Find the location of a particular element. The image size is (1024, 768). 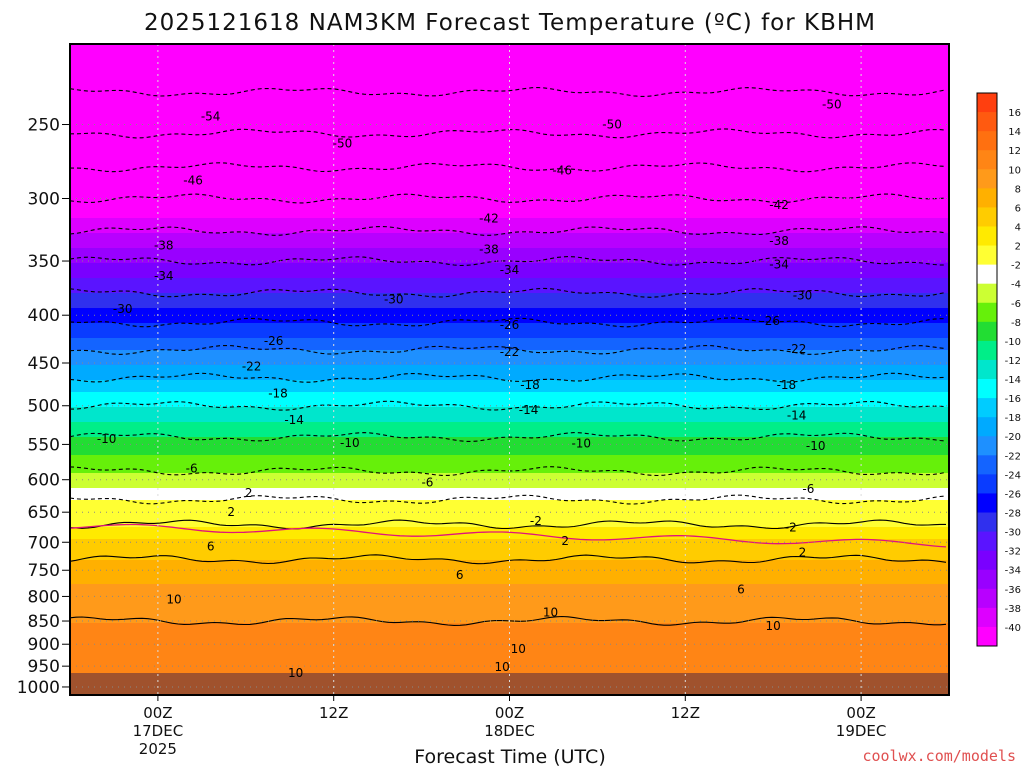

colorbar-tick-label: 2 is located at coordinates (1018, 247).